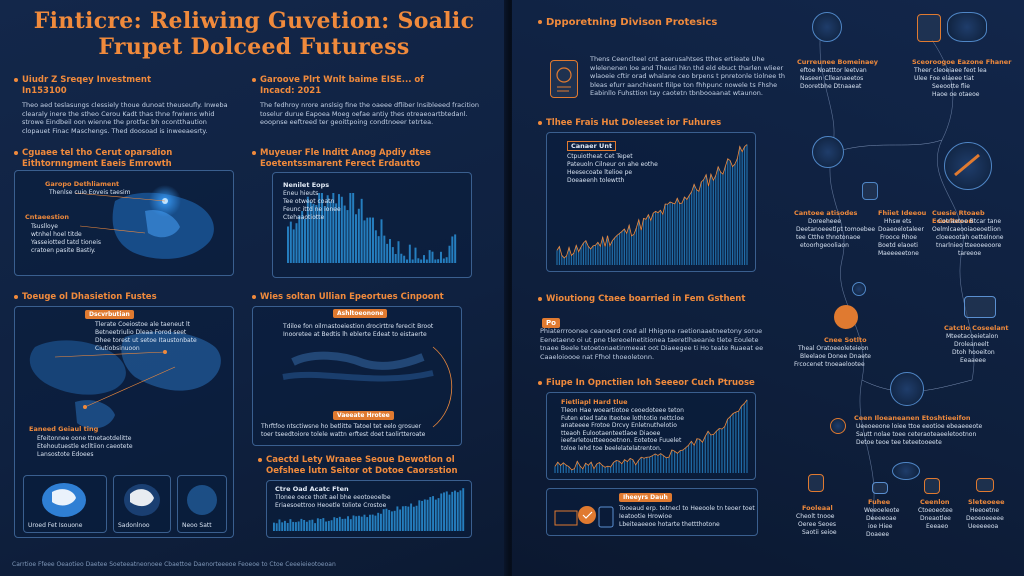 The height and width of the screenshot is (576, 1024). What do you see at coordinates (950, 70) in the screenshot?
I see `net2-line-1: Theer cleoeiaee feot lea` at bounding box center [950, 70].